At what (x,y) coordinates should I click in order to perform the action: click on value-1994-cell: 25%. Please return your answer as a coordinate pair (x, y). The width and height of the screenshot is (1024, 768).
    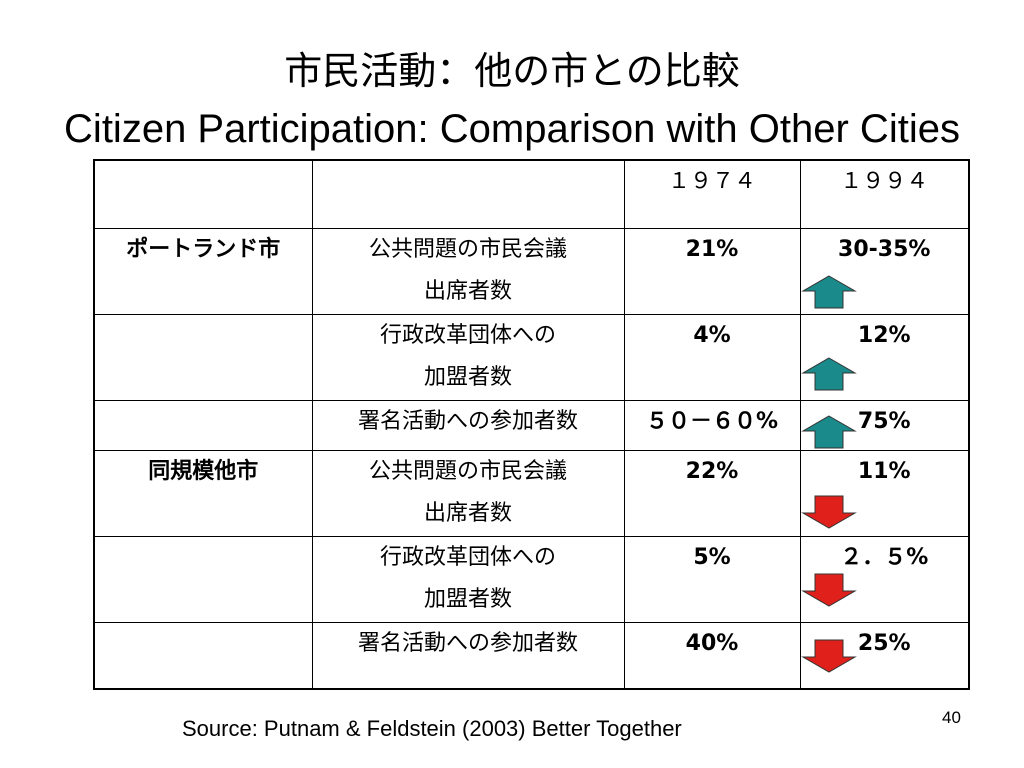
    Looking at the image, I should click on (884, 656).